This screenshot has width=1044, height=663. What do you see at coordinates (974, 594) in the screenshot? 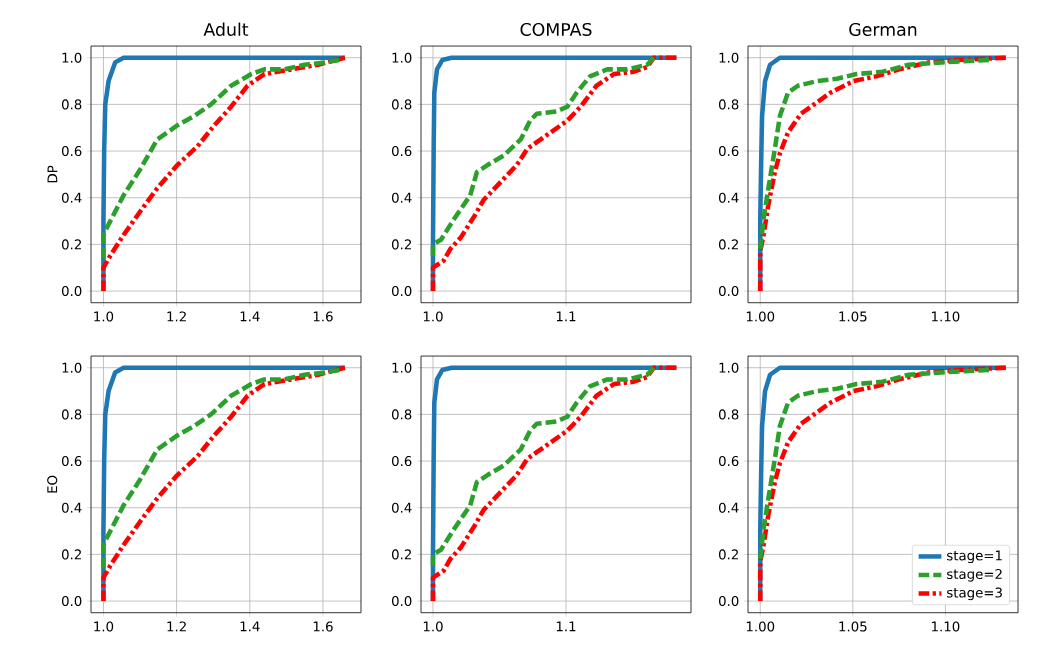
I see `legend-label: stage=3` at bounding box center [974, 594].